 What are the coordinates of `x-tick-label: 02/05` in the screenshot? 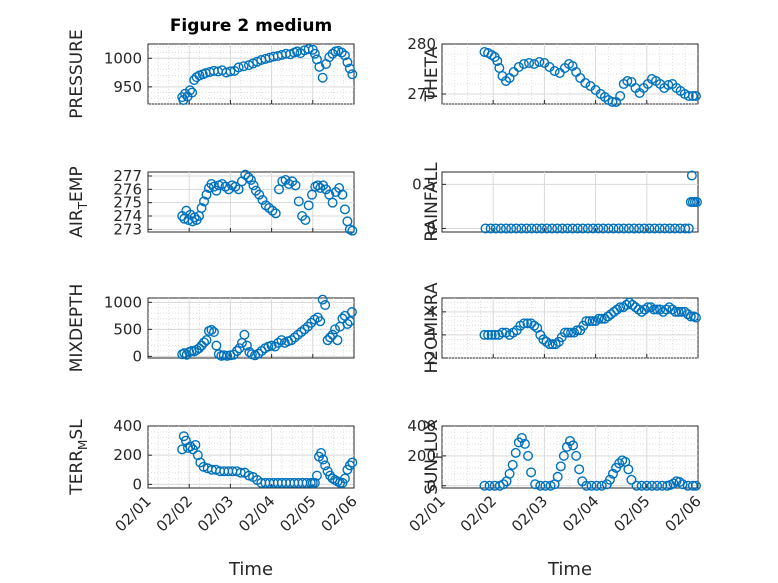 It's located at (297, 513).